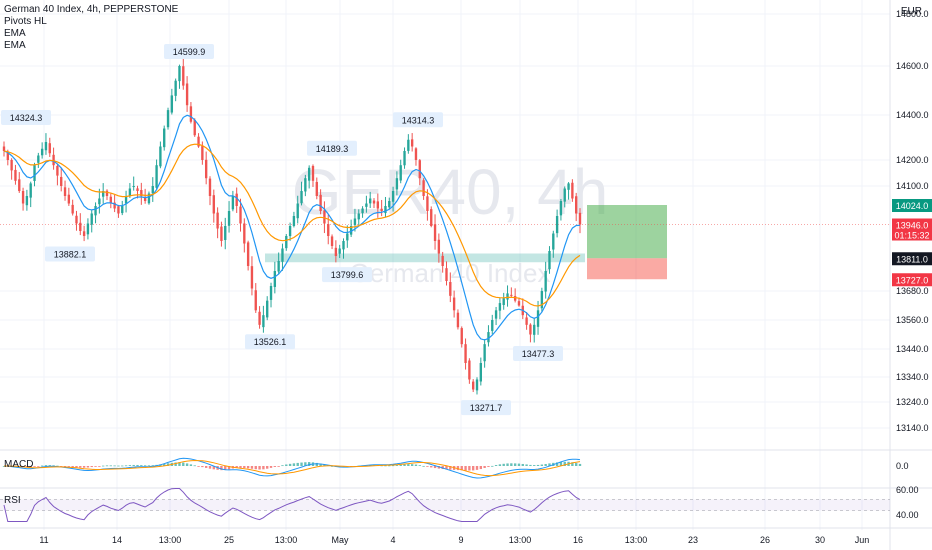  I want to click on price-tick-label: 13340.0, so click(912, 377).